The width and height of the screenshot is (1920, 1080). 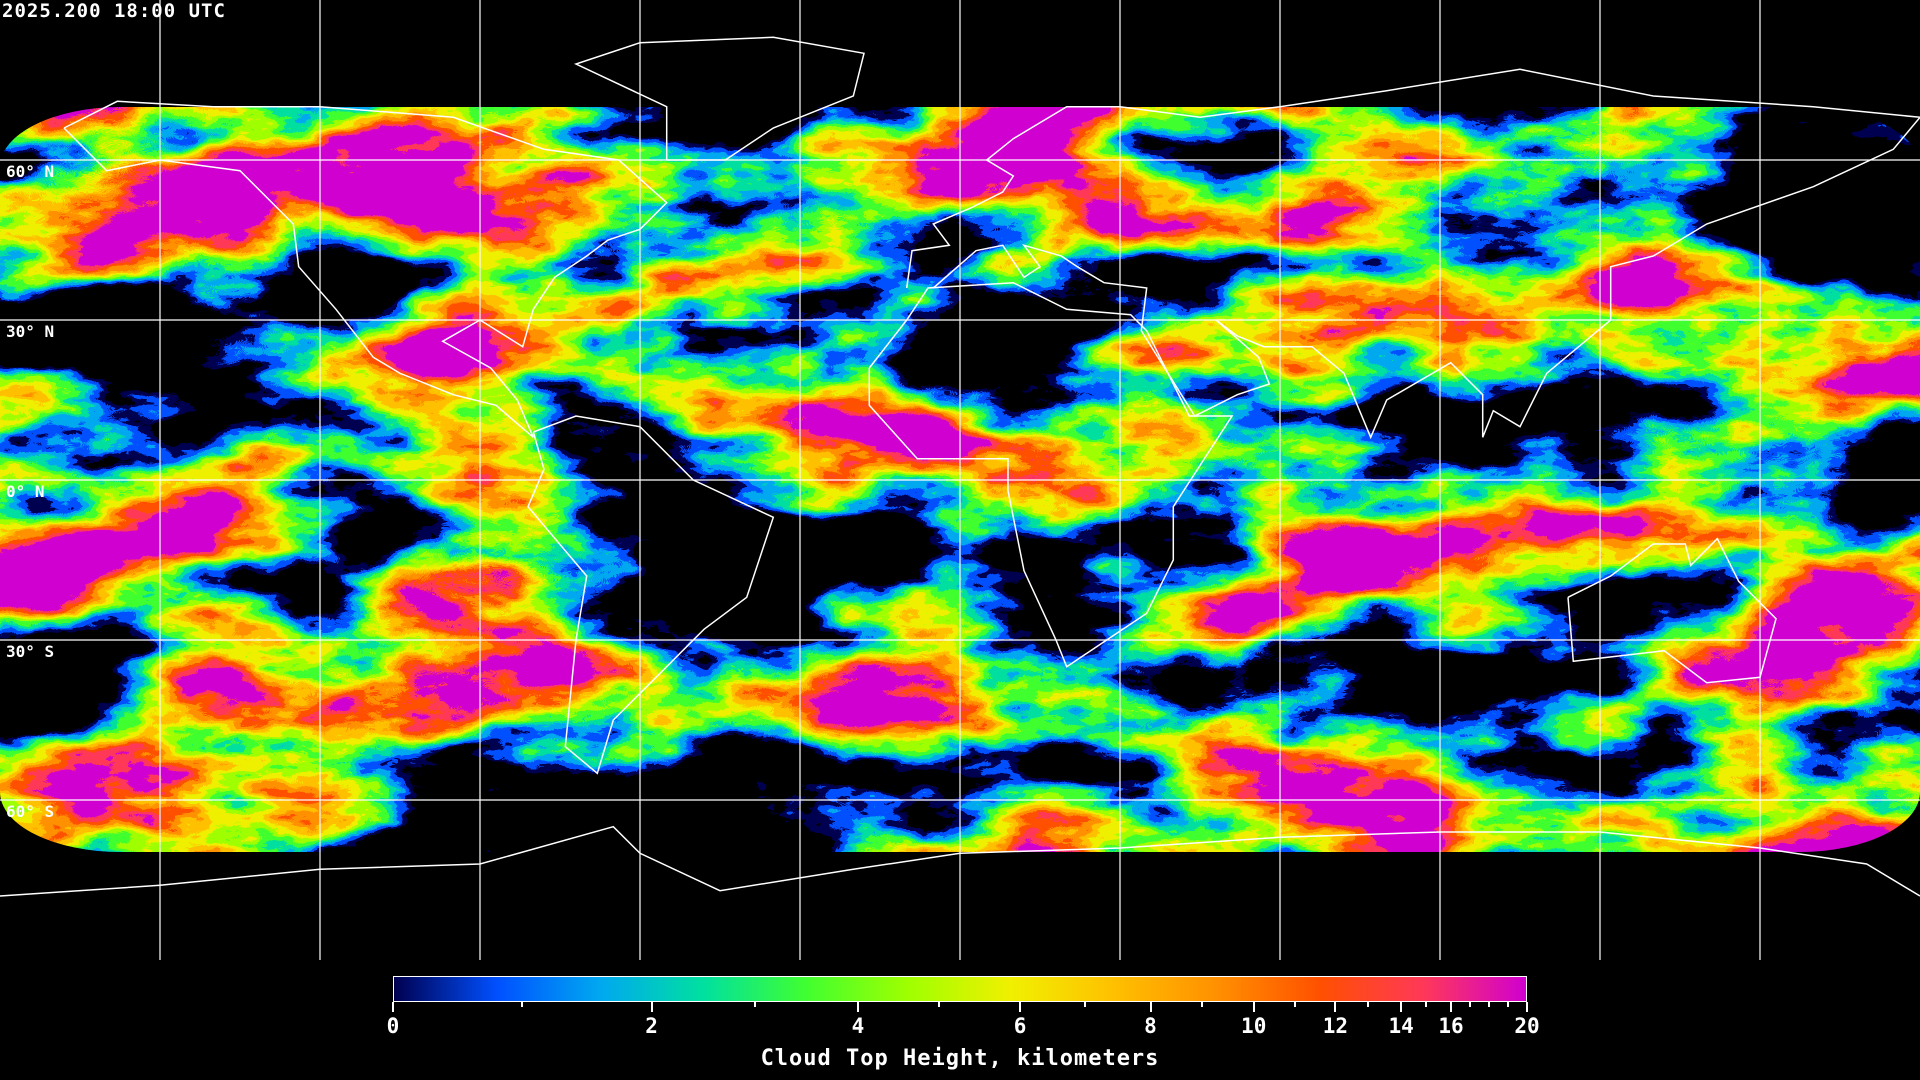 I want to click on colorbar-tick-label: 6, so click(x=1020, y=1026).